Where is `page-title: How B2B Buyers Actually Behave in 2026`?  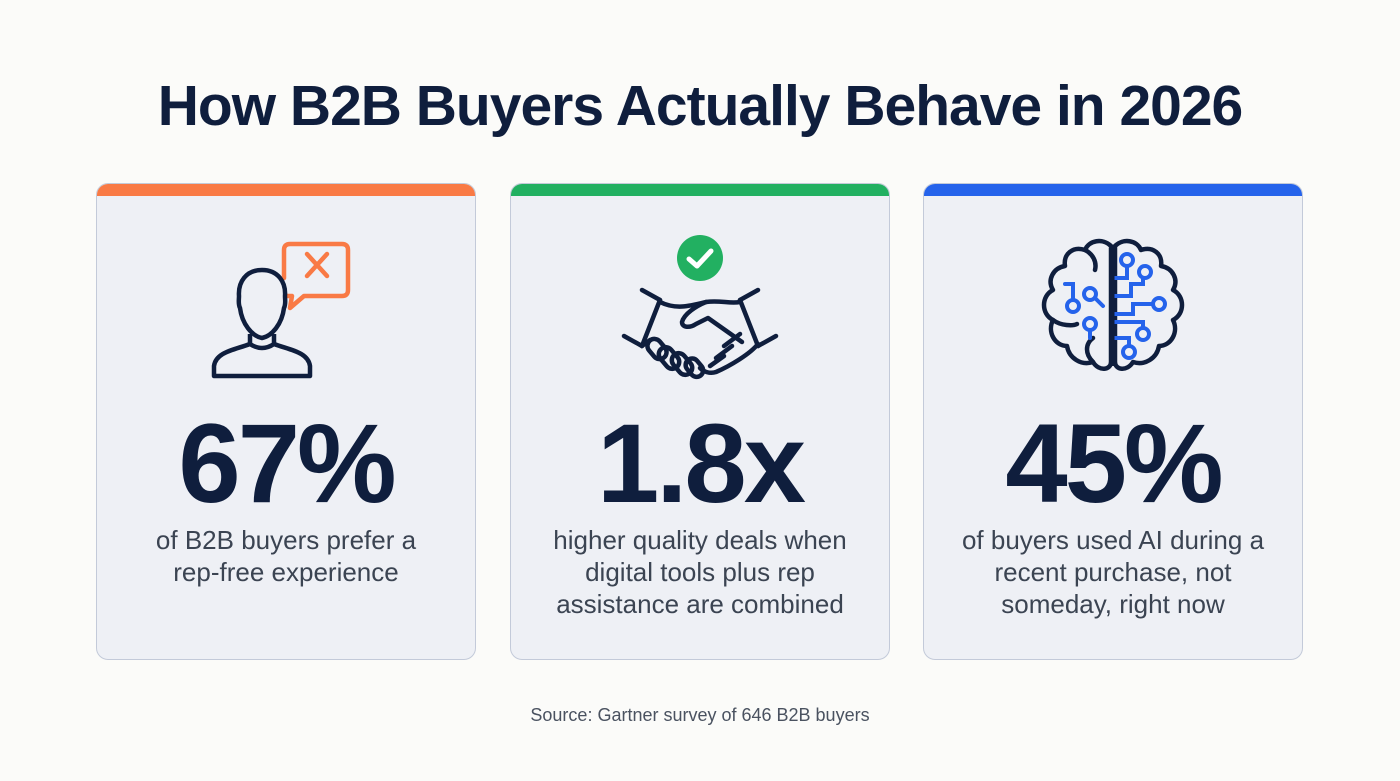 page-title: How B2B Buyers Actually Behave in 2026 is located at coordinates (700, 106).